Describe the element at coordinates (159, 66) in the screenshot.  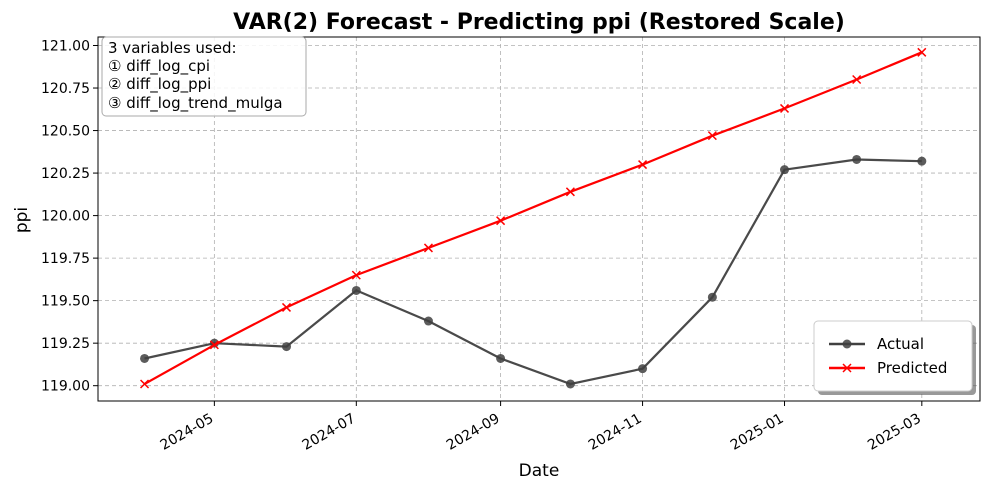
I see `info-line: ① diff_log_cpi` at that location.